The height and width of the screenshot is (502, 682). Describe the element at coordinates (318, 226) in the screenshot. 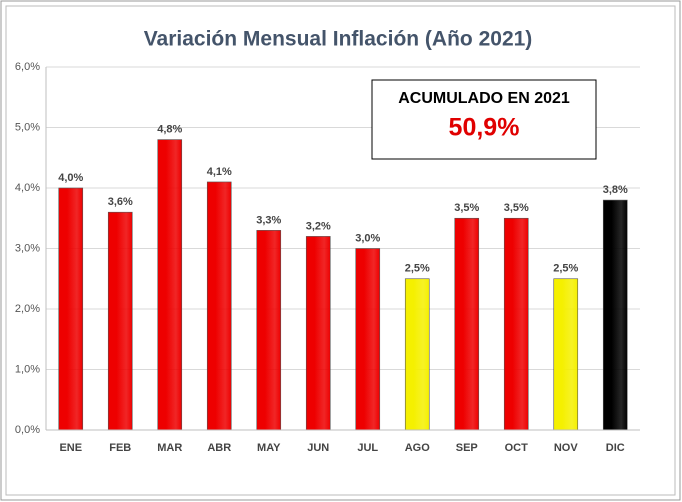

I see `value-label: 3,2%` at that location.